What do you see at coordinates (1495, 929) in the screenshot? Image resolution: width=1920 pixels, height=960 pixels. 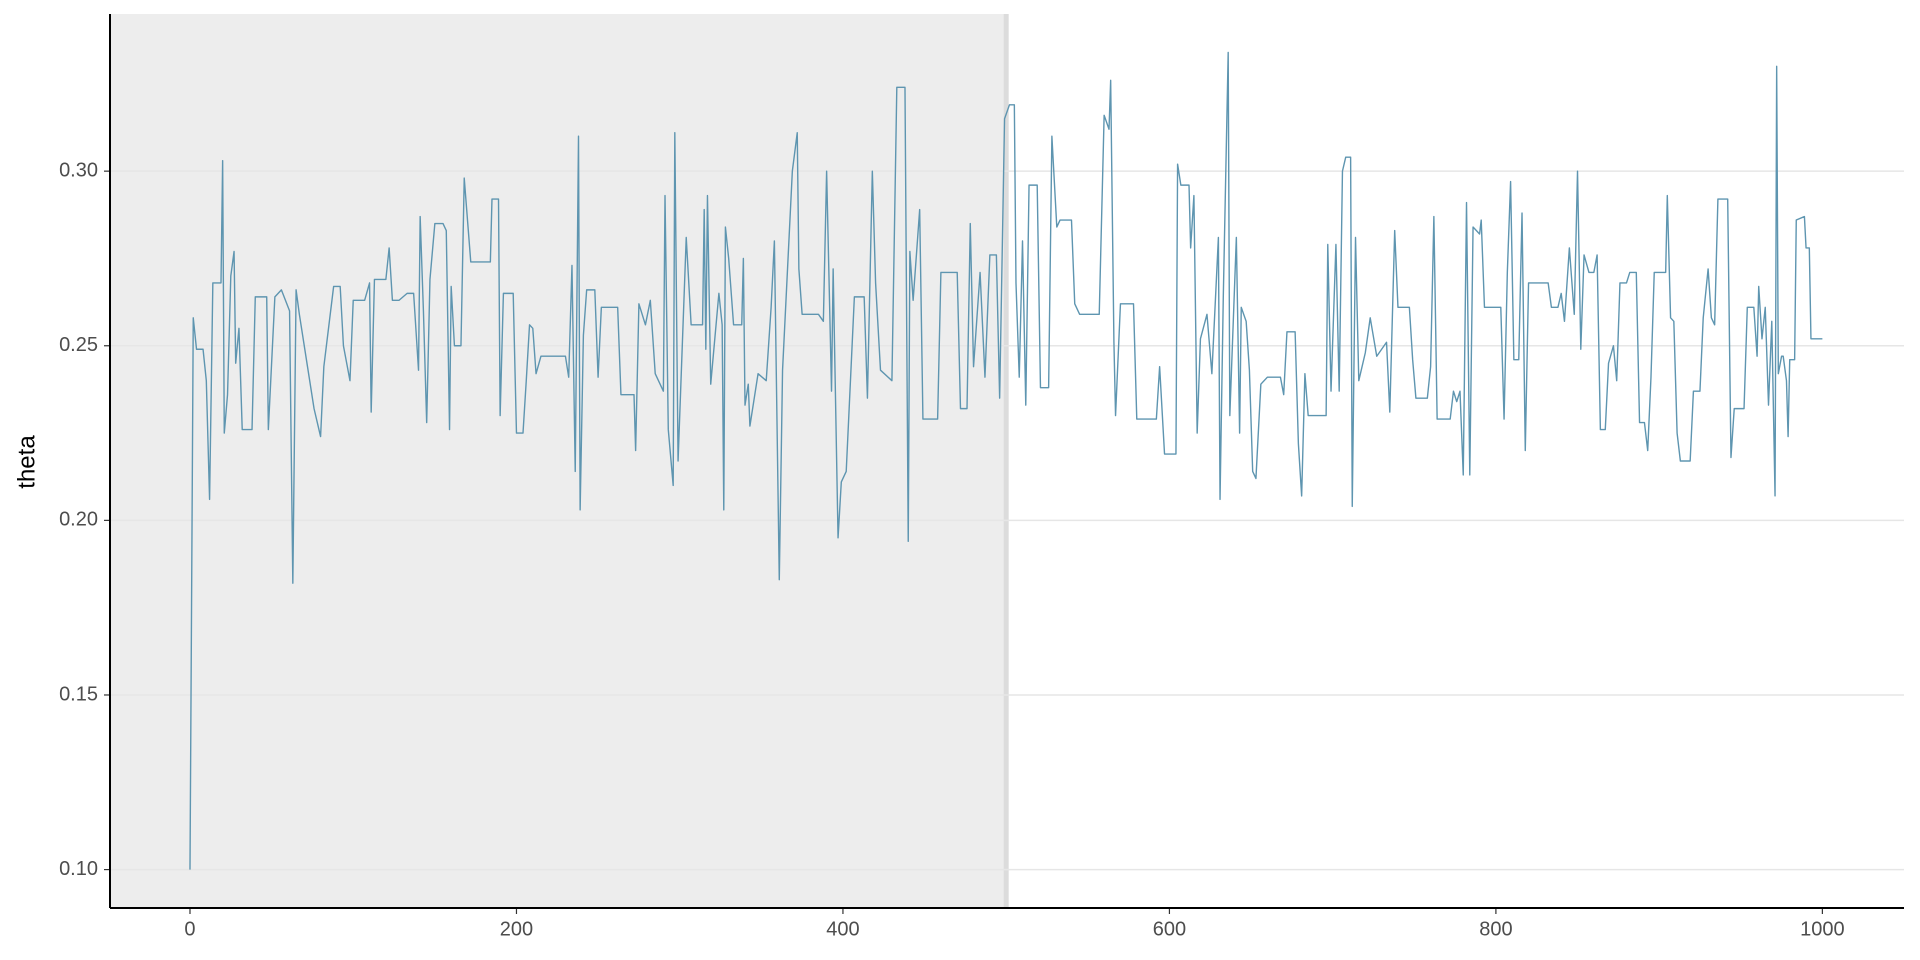 I see `x-tick-label: 800` at bounding box center [1495, 929].